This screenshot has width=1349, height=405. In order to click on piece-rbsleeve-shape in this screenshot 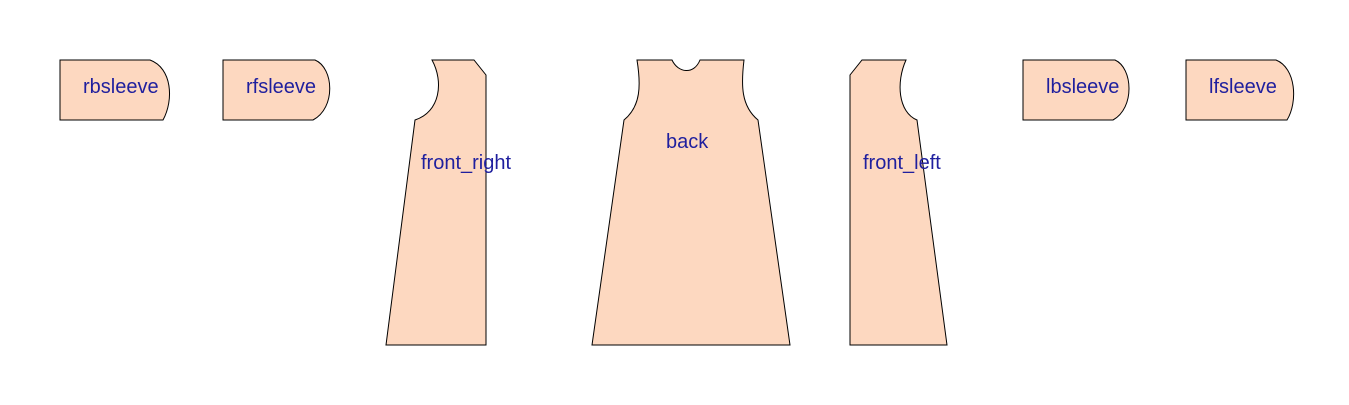, I will do `click(114, 90)`.